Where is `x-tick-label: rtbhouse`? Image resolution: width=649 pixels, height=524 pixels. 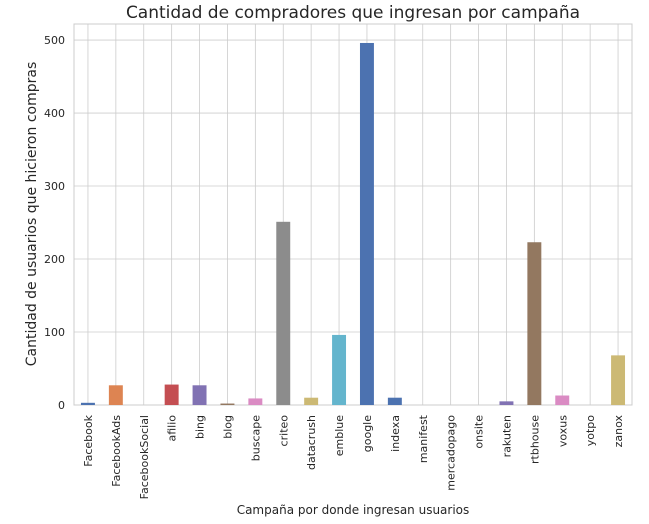 x-tick-label: rtbhouse is located at coordinates (534, 439).